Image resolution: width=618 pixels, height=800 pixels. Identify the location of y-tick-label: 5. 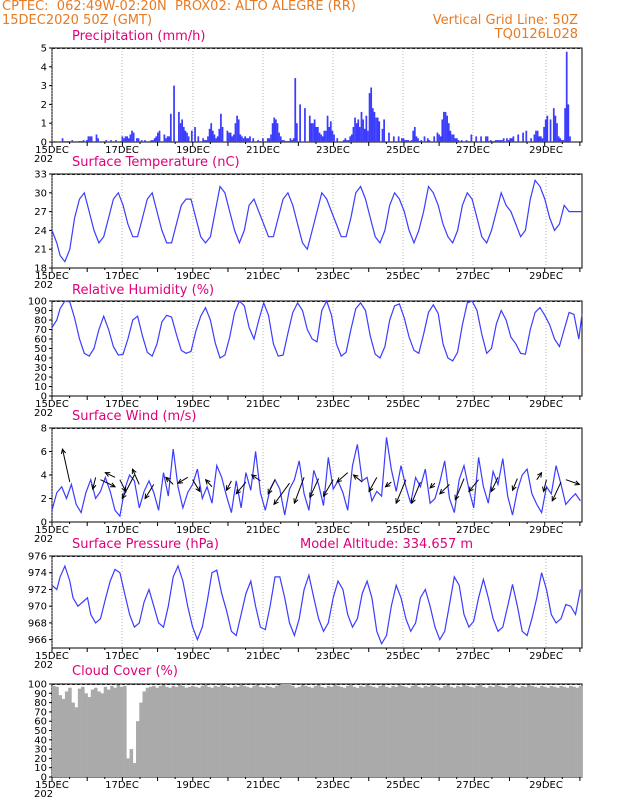
(44, 49).